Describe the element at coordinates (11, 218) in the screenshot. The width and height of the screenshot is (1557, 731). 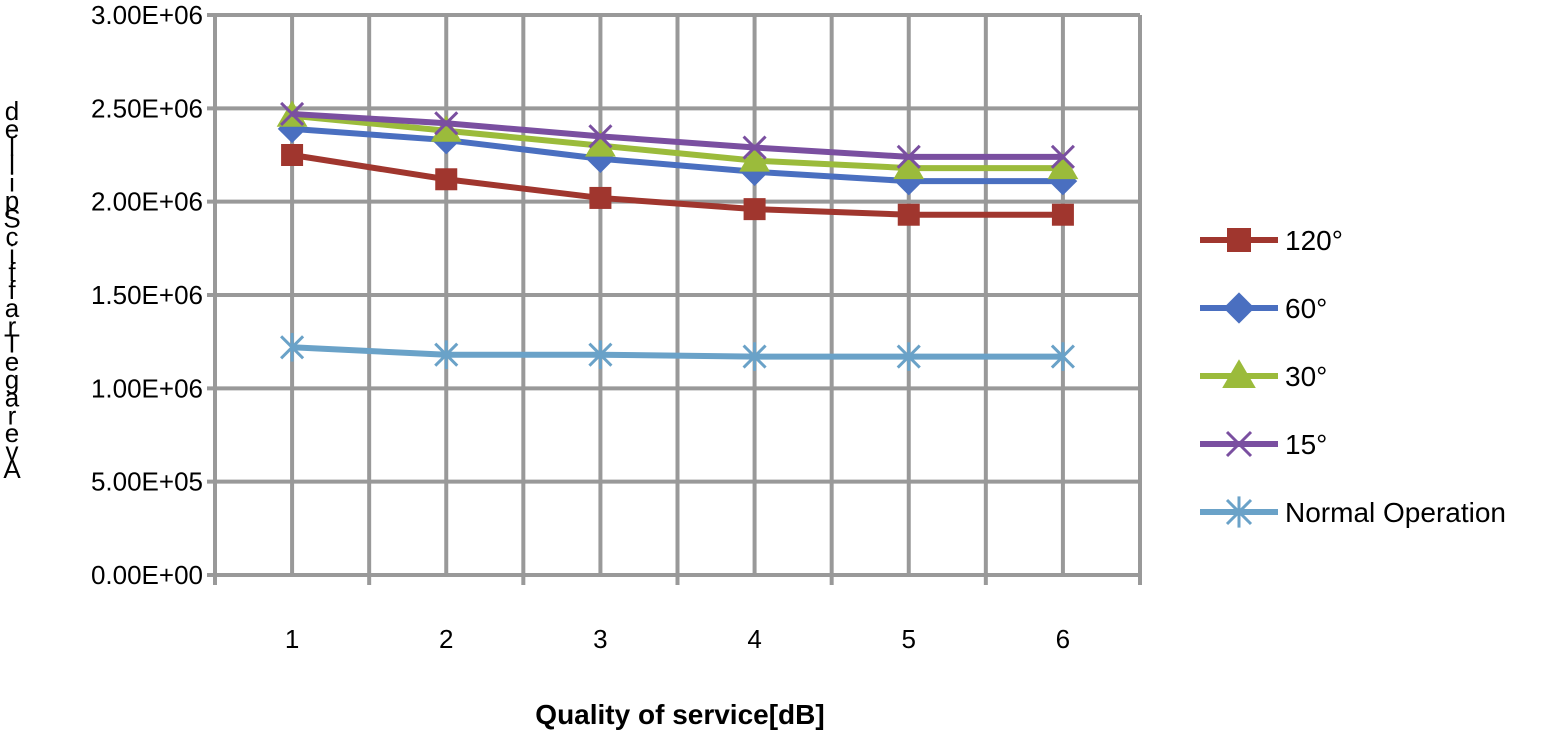
I see `y-axis-label-char: S` at that location.